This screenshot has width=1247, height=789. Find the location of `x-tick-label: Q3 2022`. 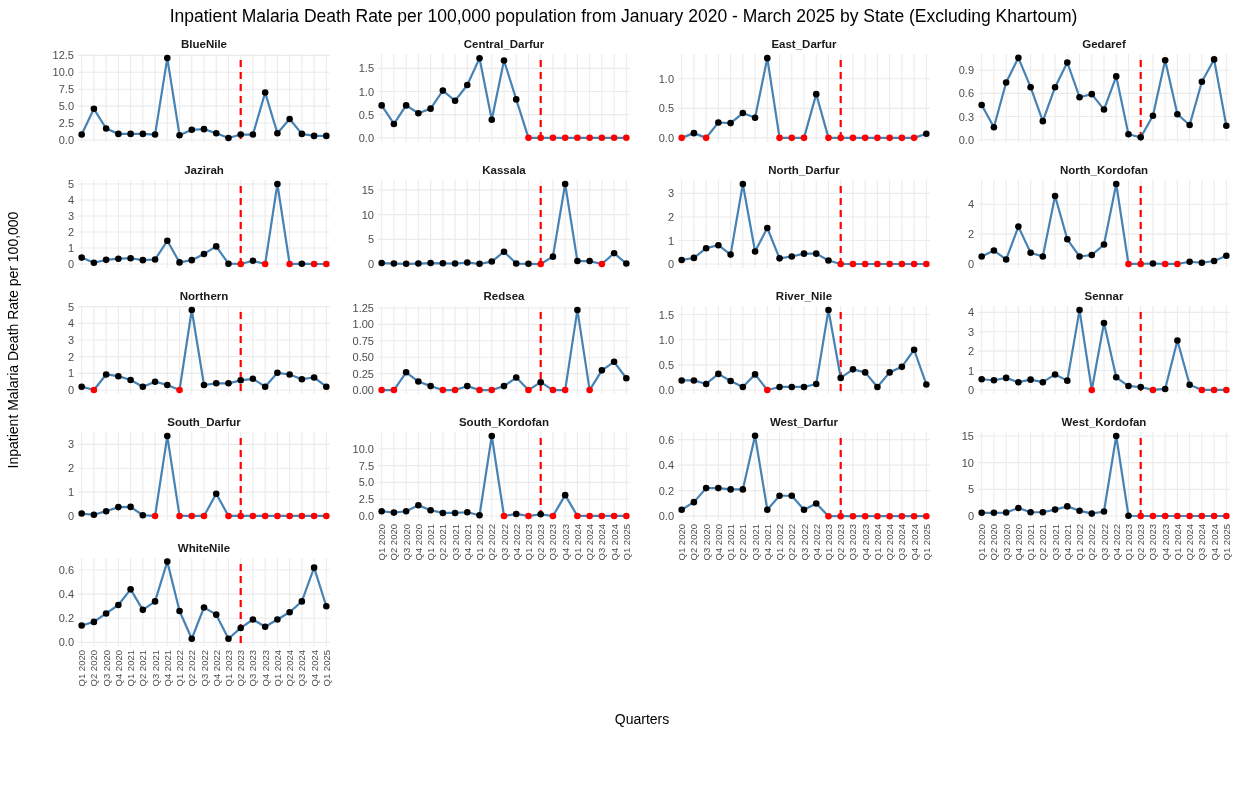

x-tick-label: Q3 2022 is located at coordinates (204, 668).